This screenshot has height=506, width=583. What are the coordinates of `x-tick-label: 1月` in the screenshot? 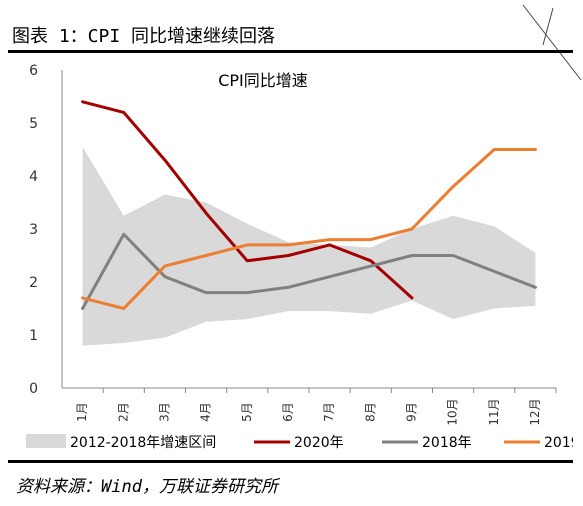 It's located at (82, 412).